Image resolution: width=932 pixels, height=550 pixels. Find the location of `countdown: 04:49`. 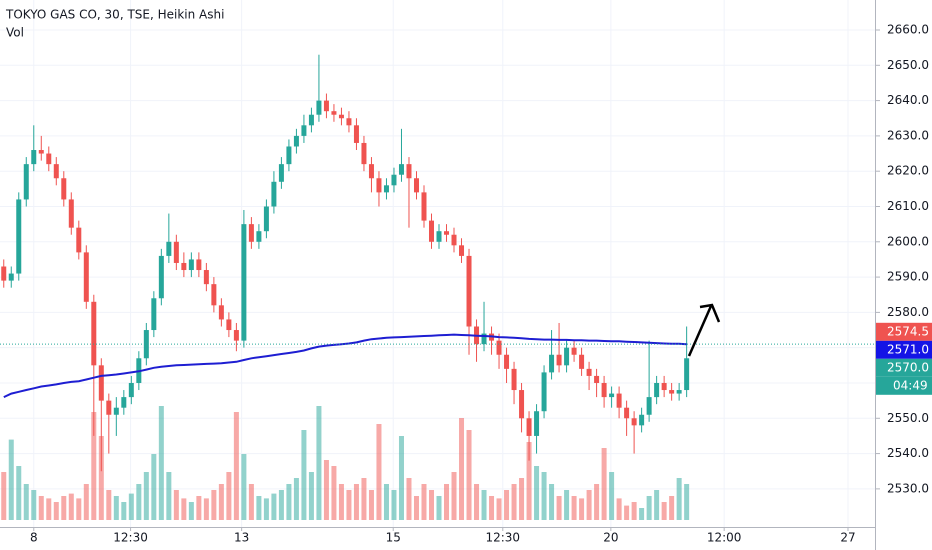

countdown: 04:49 is located at coordinates (910, 385).